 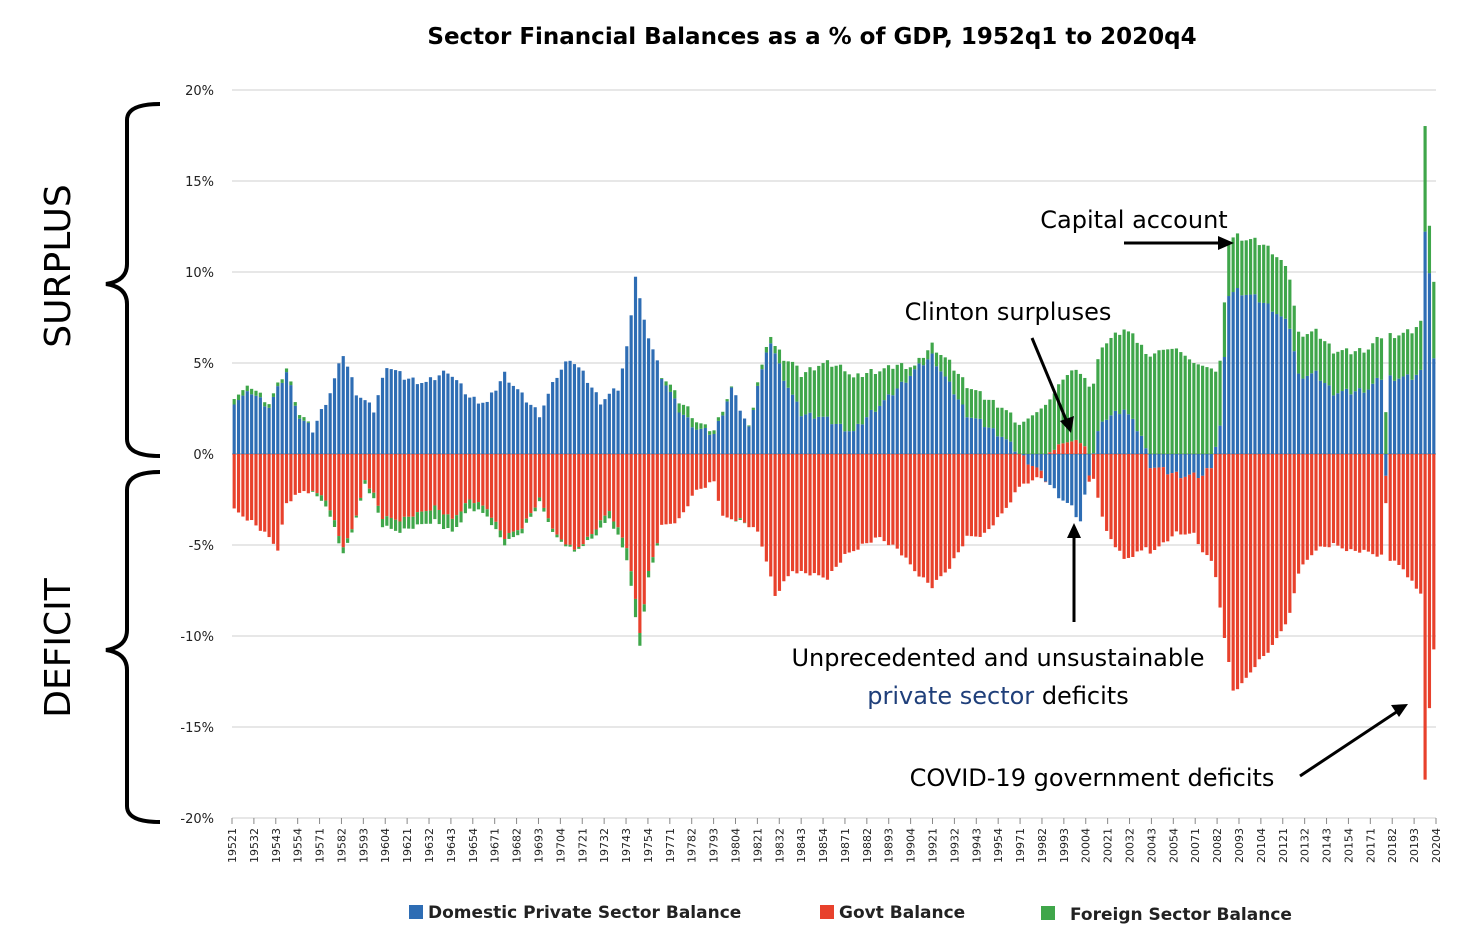 I want to click on x-tick-label: 20193, so click(x=1414, y=845).